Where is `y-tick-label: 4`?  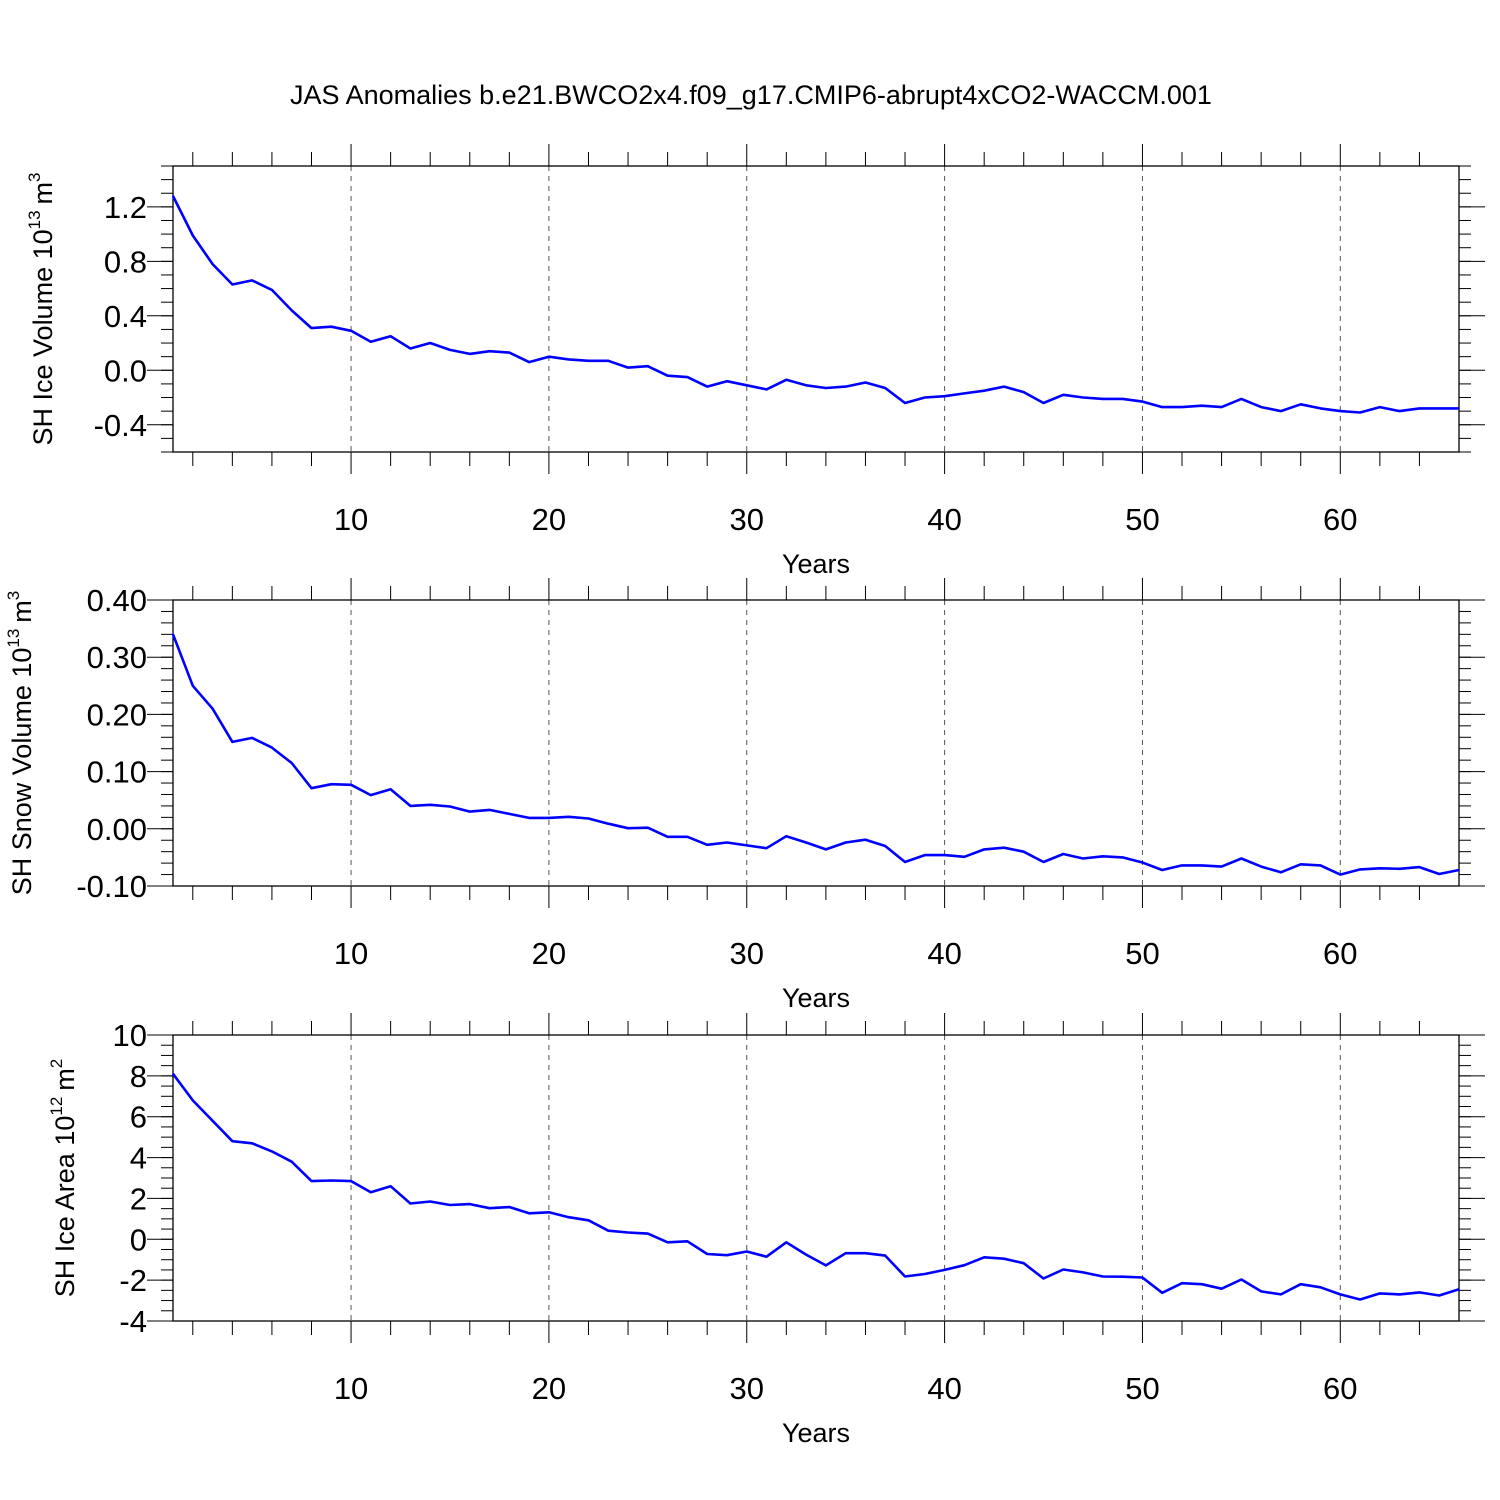
y-tick-label: 4 is located at coordinates (138, 1158).